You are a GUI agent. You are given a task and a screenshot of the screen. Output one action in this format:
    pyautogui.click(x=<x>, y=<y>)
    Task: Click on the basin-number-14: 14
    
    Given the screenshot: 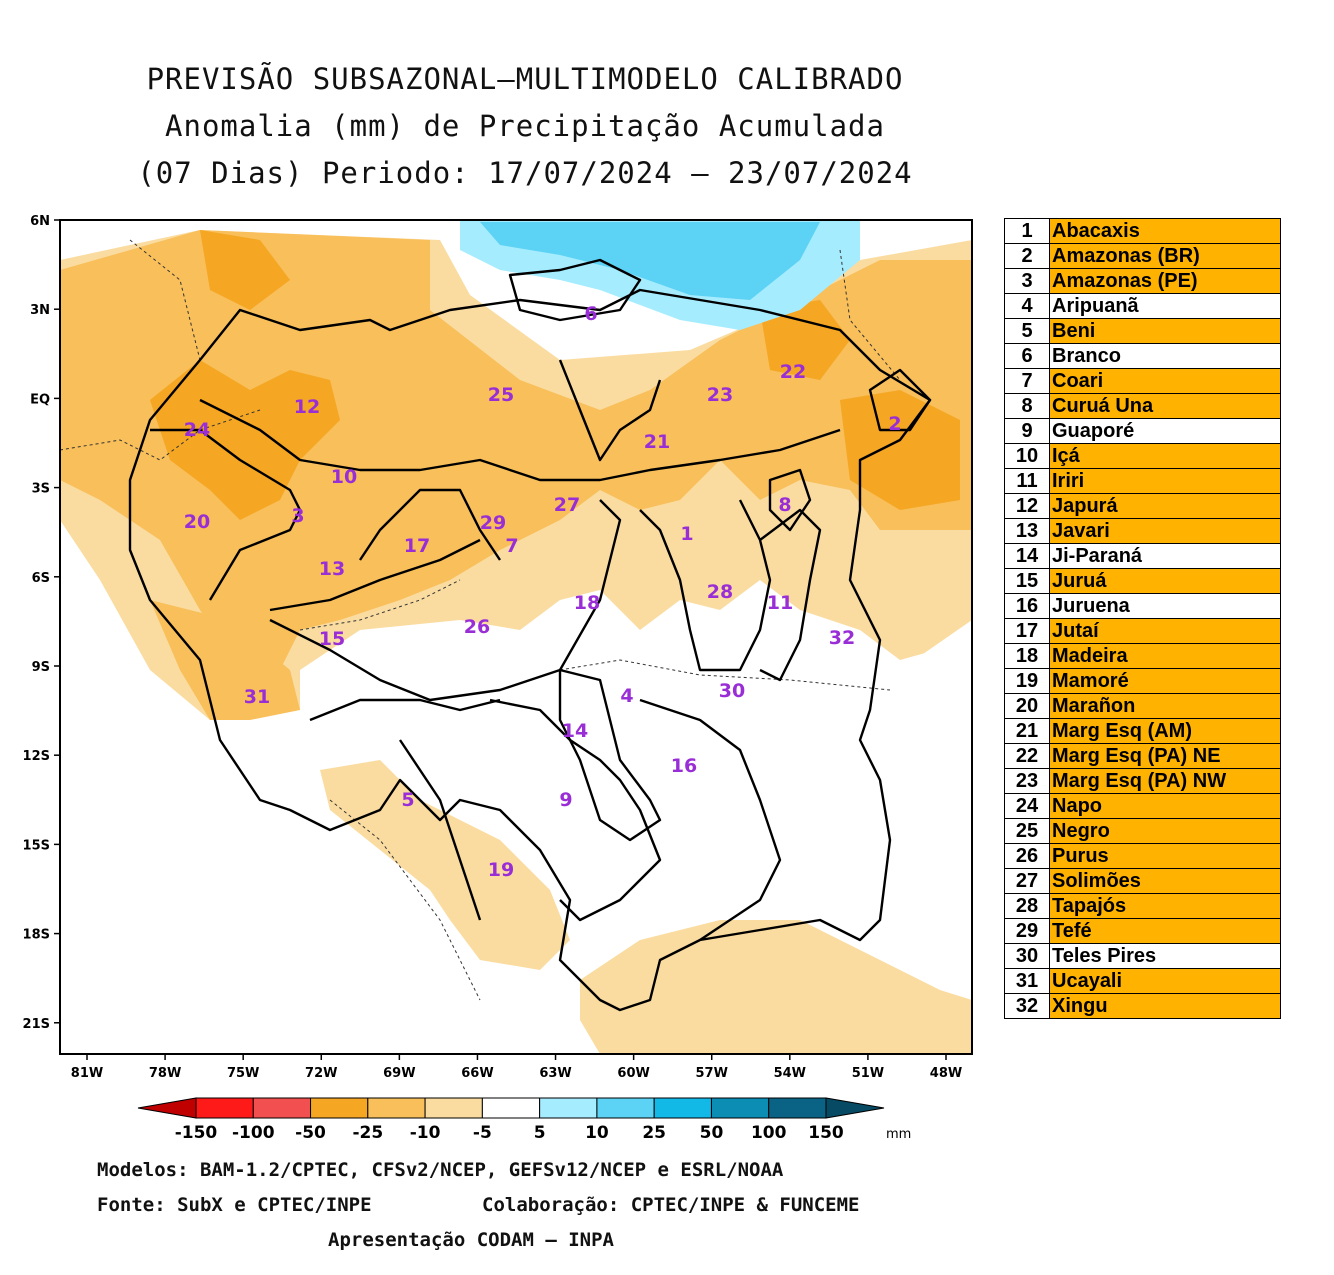 What is the action you would take?
    pyautogui.click(x=575, y=731)
    